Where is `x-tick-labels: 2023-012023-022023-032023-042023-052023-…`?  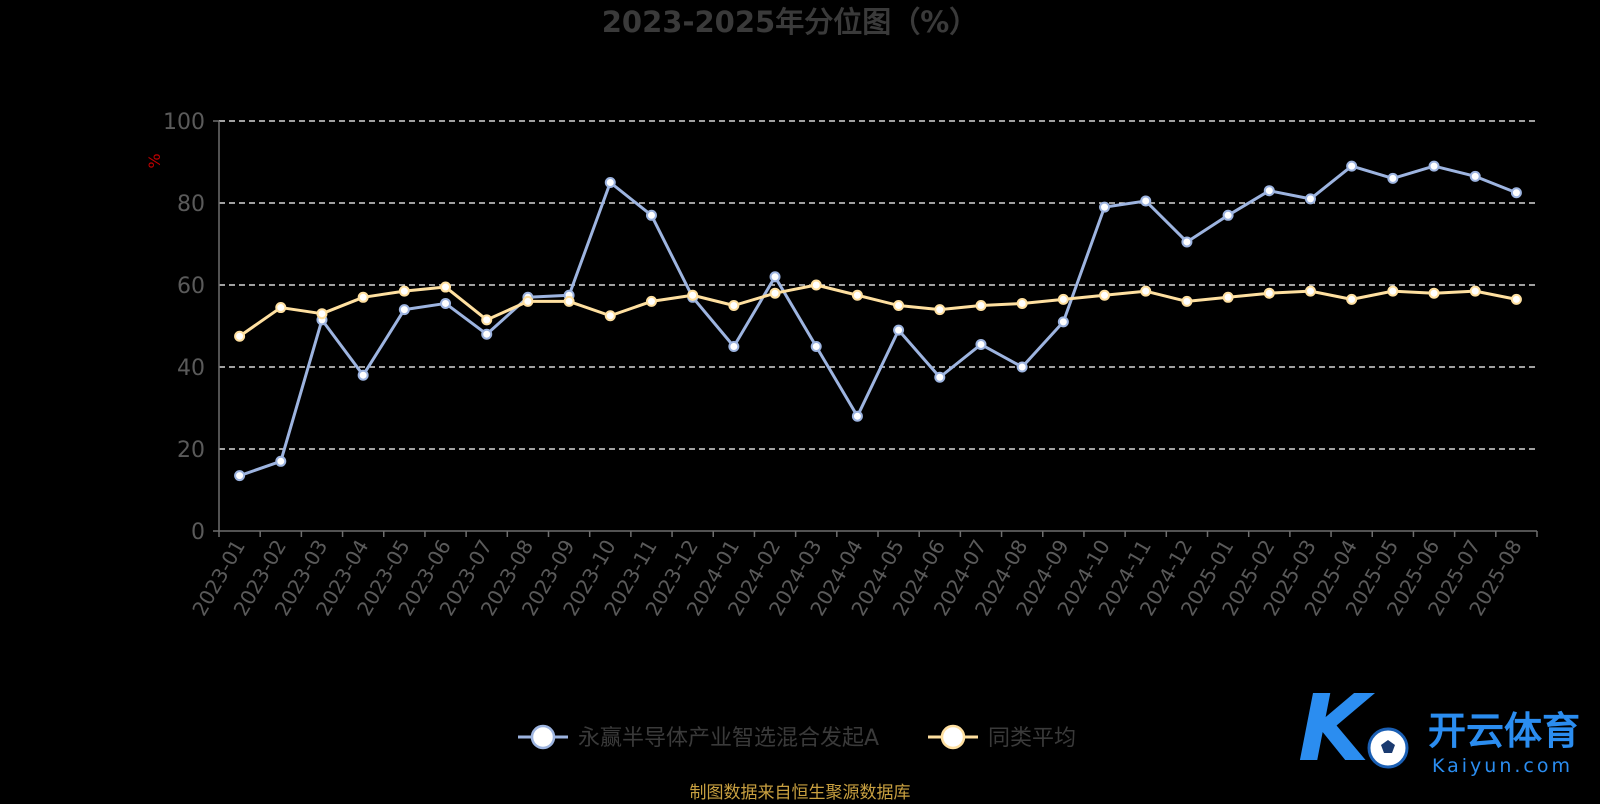
x-tick-labels: 2023-012023-022023-032023-042023-052023-… is located at coordinates (856, 578).